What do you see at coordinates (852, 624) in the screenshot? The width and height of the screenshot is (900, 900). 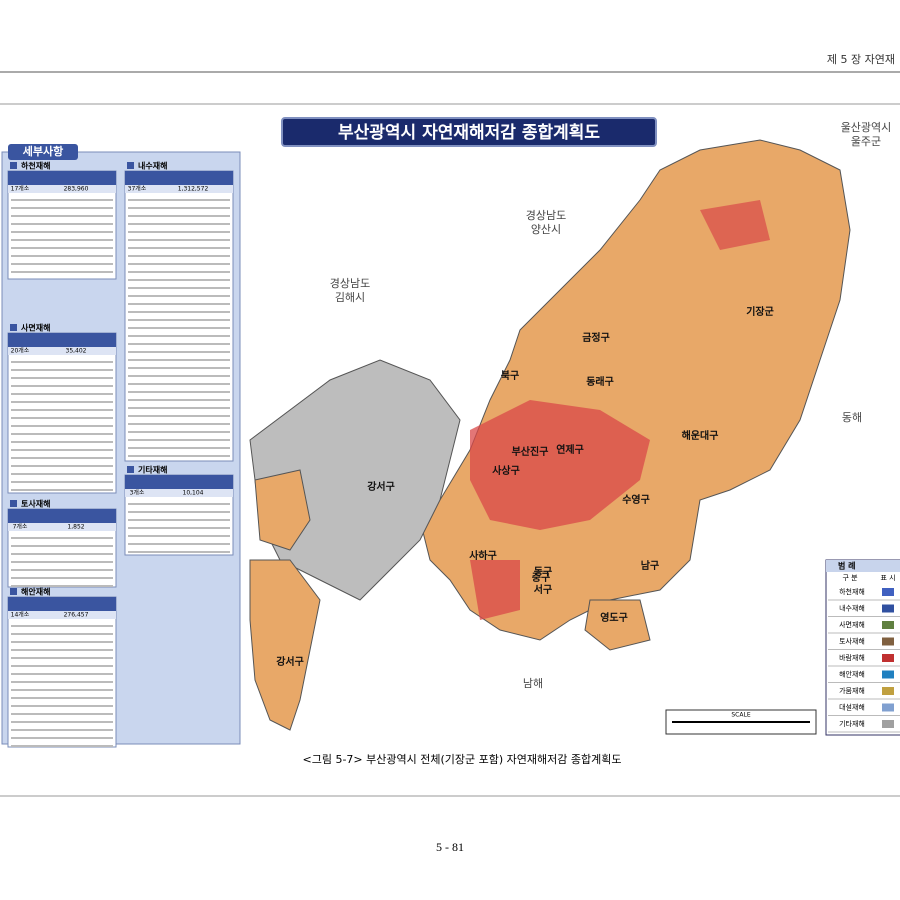 I see `legend-item: 사면재해` at bounding box center [852, 624].